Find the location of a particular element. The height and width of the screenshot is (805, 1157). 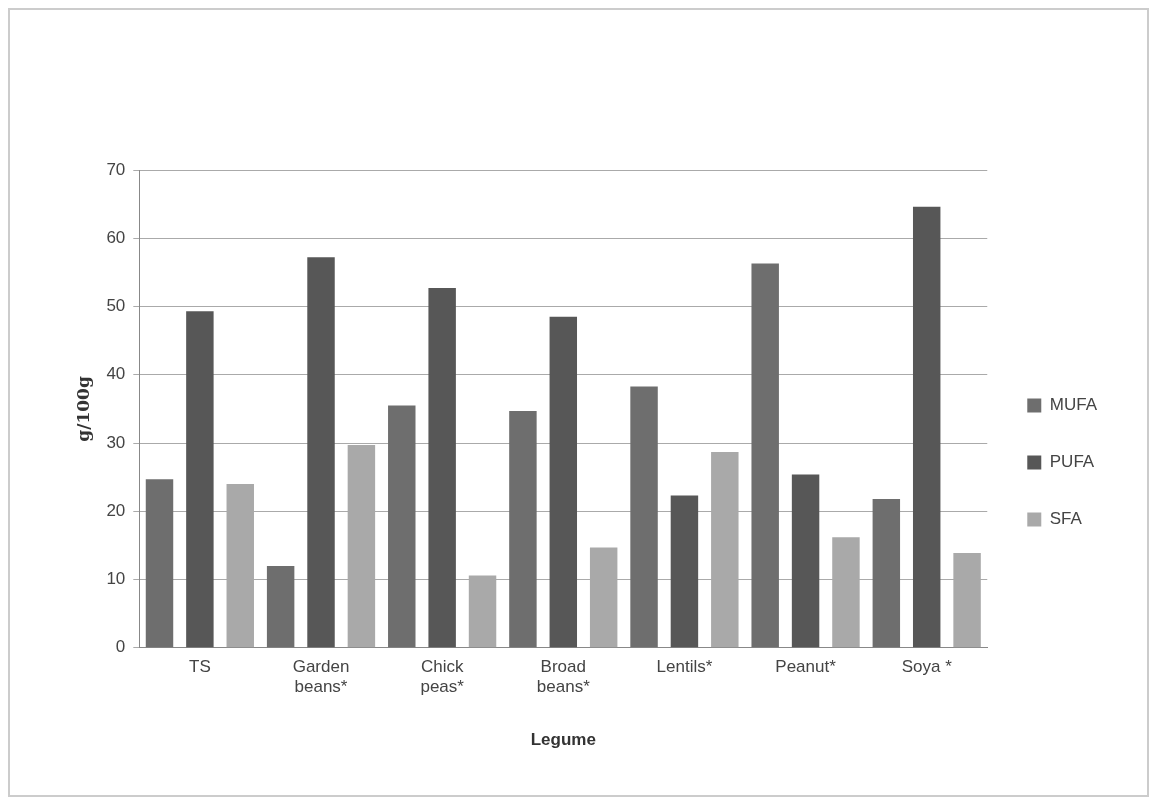

y-tick-label: 10 is located at coordinates (116, 579).